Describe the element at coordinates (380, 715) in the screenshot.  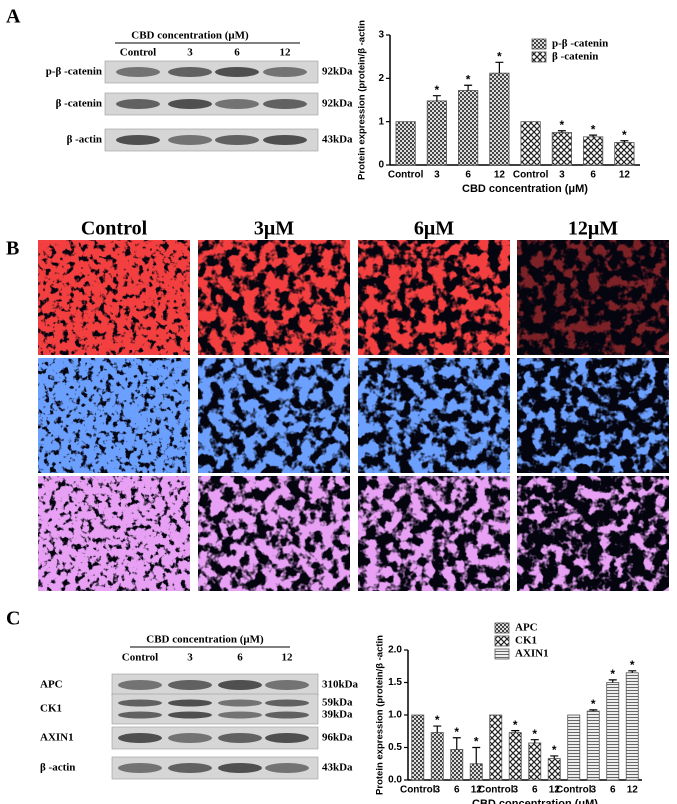
I see `y-axis-label: Protein expression (protein/β -actin` at that location.